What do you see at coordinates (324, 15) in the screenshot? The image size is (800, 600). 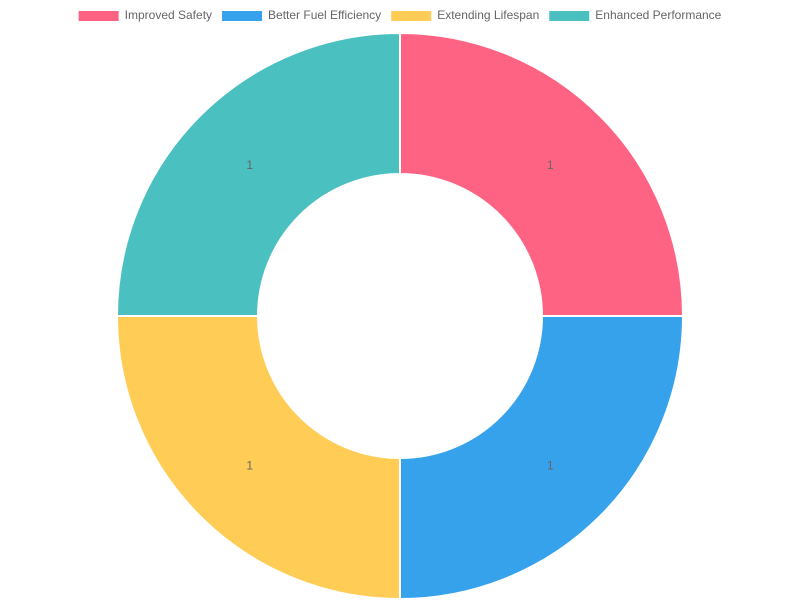 I see `legend-label: Better Fuel Efficiency` at bounding box center [324, 15].